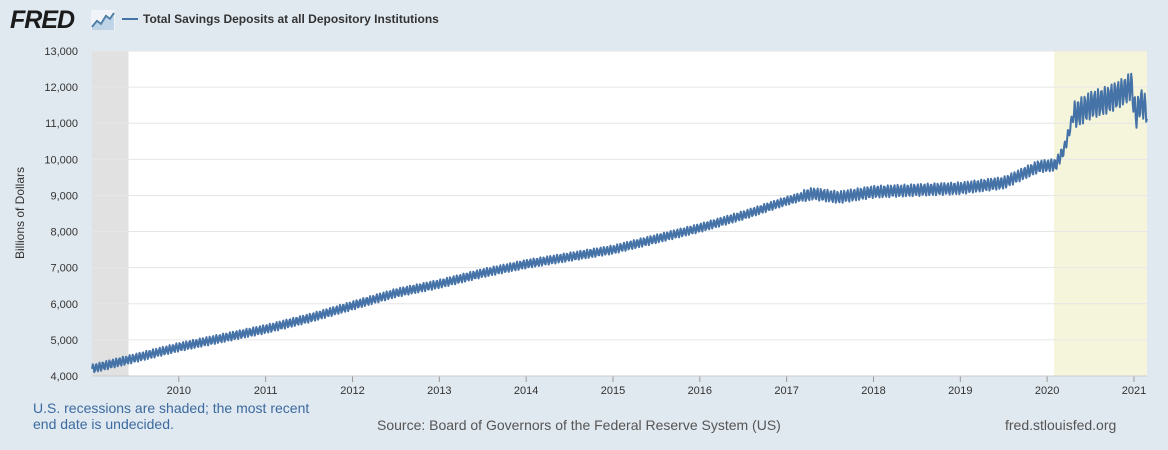  What do you see at coordinates (61, 88) in the screenshot?
I see `y-tick-label: 12,000` at bounding box center [61, 88].